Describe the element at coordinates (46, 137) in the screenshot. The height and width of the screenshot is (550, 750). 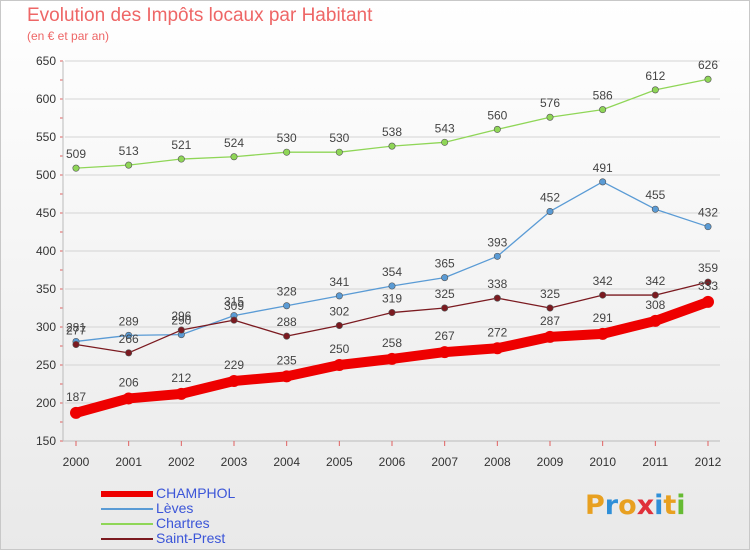
I see `y-tick-label: 550` at that location.